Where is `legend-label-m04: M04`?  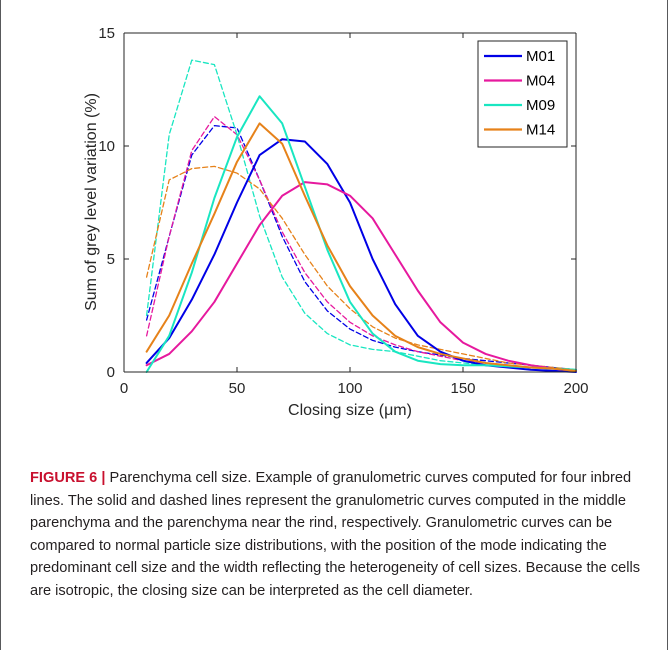
legend-label-m04: M04 is located at coordinates (540, 81).